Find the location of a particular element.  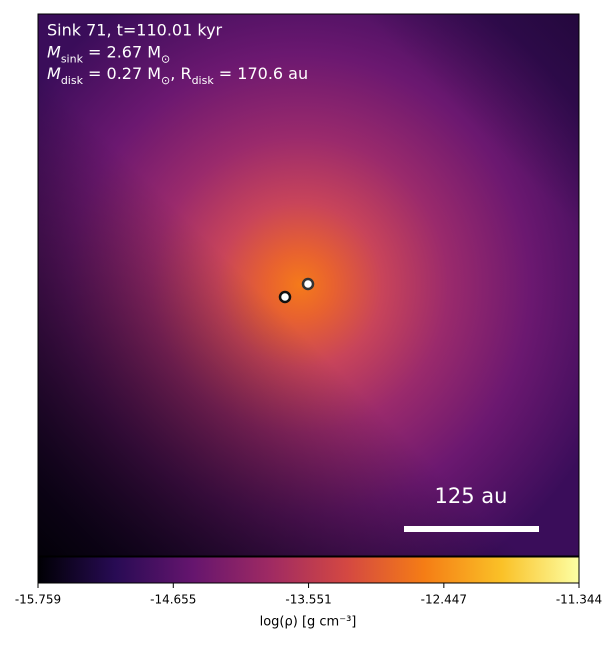

colorbar-tick-label: -14.655 is located at coordinates (173, 600).